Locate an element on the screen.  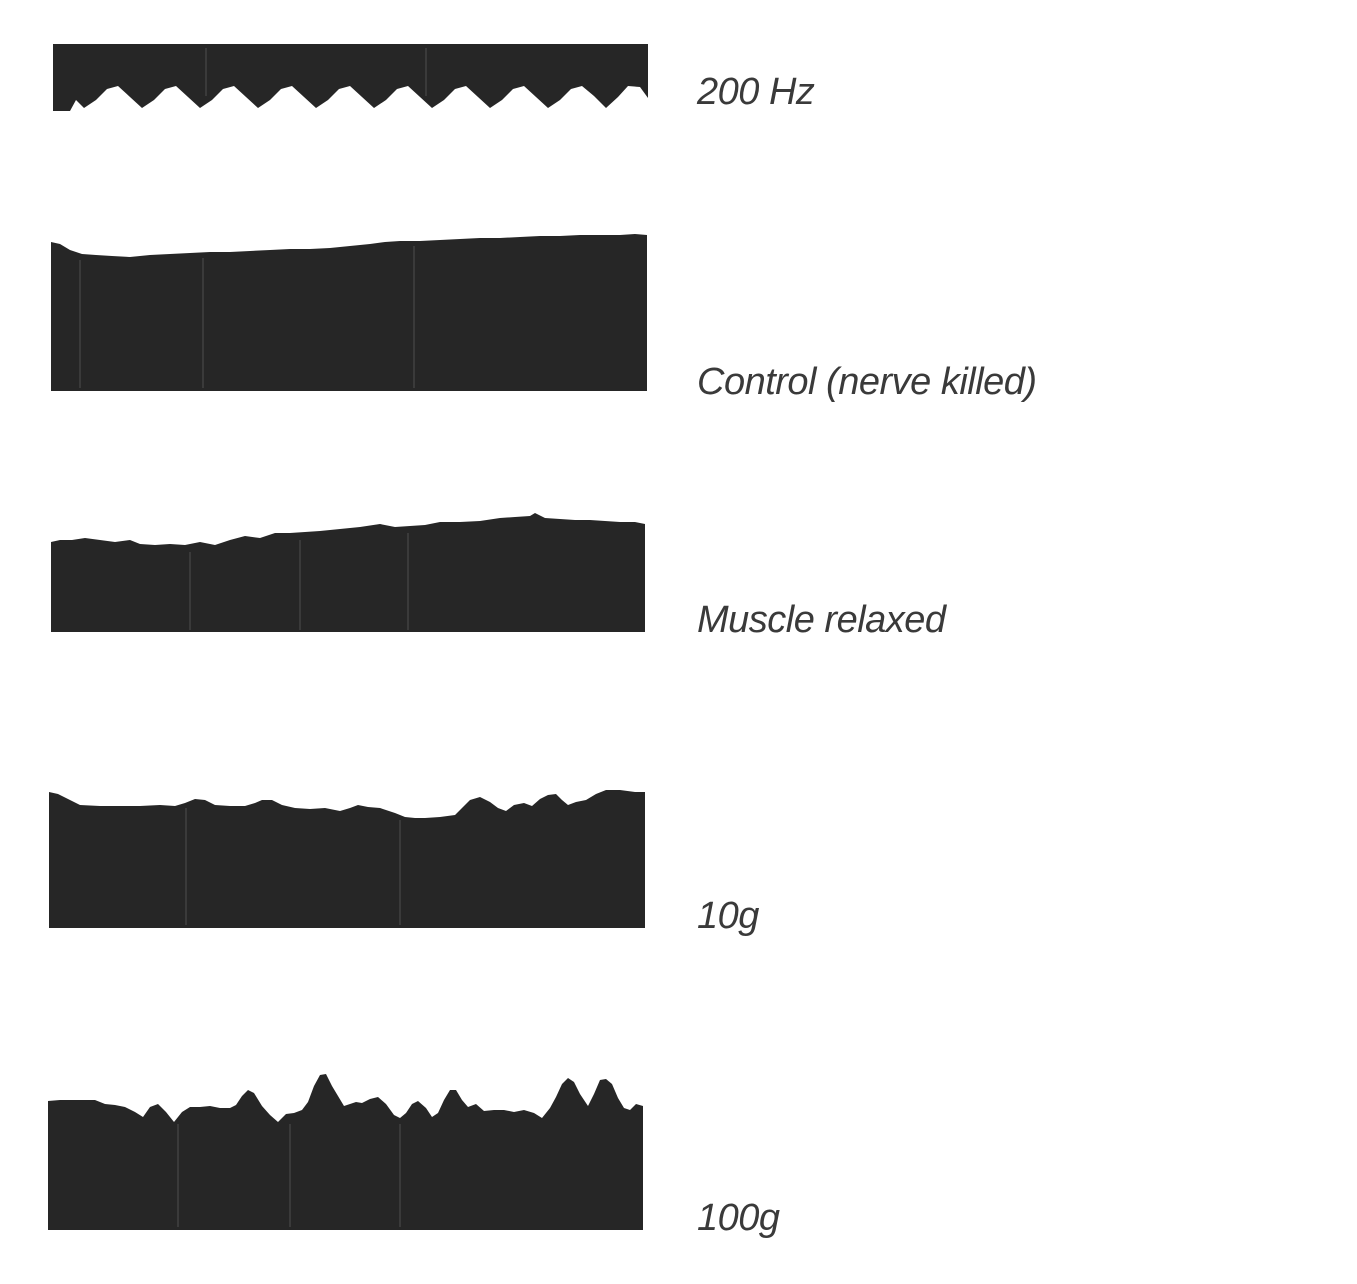
trace-relaxed-waveform is located at coordinates (348, 572).